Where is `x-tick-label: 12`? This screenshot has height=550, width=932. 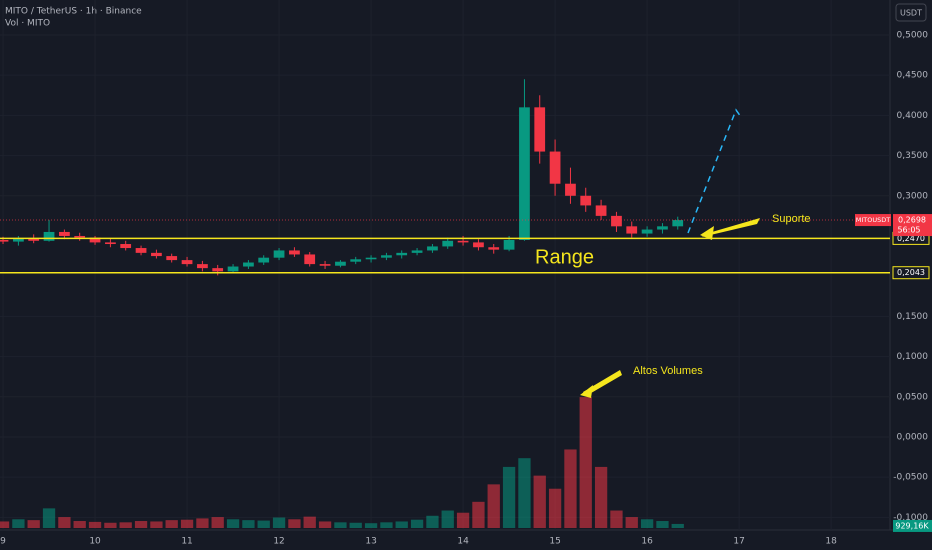 x-tick-label: 12 is located at coordinates (278, 542).